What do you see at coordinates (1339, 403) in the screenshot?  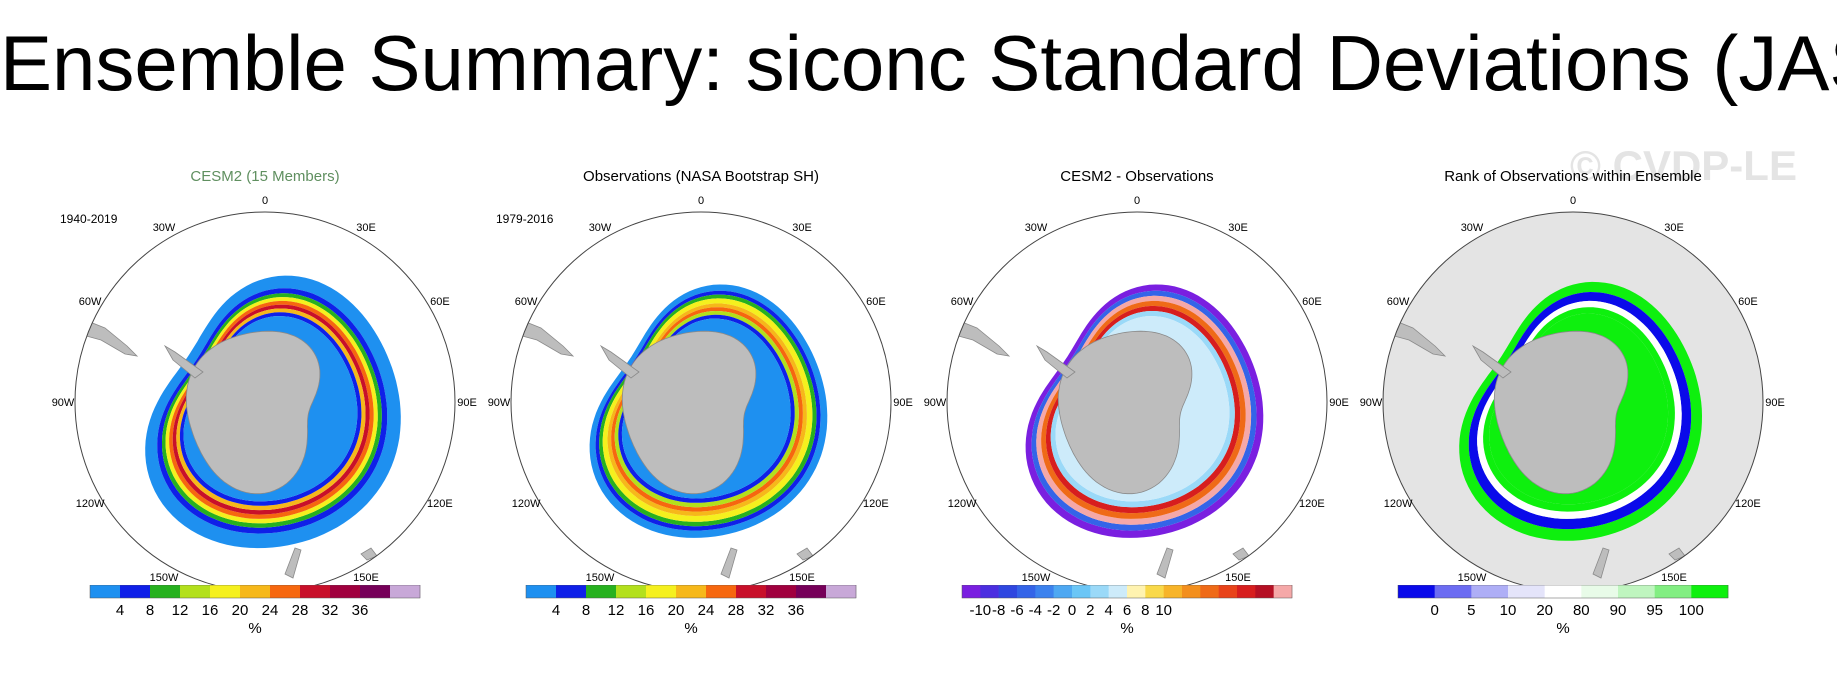 I see `longitude-label: 90E` at bounding box center [1339, 403].